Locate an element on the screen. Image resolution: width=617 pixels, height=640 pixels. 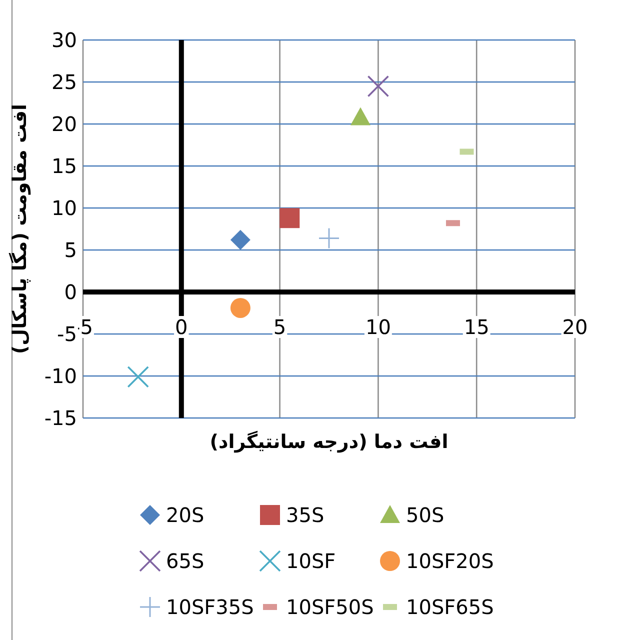
x-tick-label: 10 is located at coordinates (378, 327).